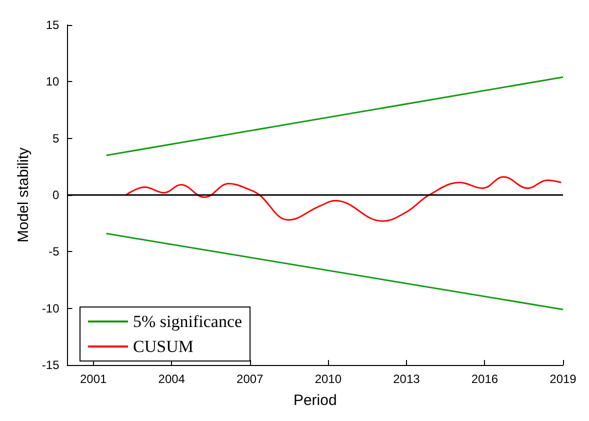  Describe the element at coordinates (328, 379) in the screenshot. I see `x-tick-label: 2010` at that location.